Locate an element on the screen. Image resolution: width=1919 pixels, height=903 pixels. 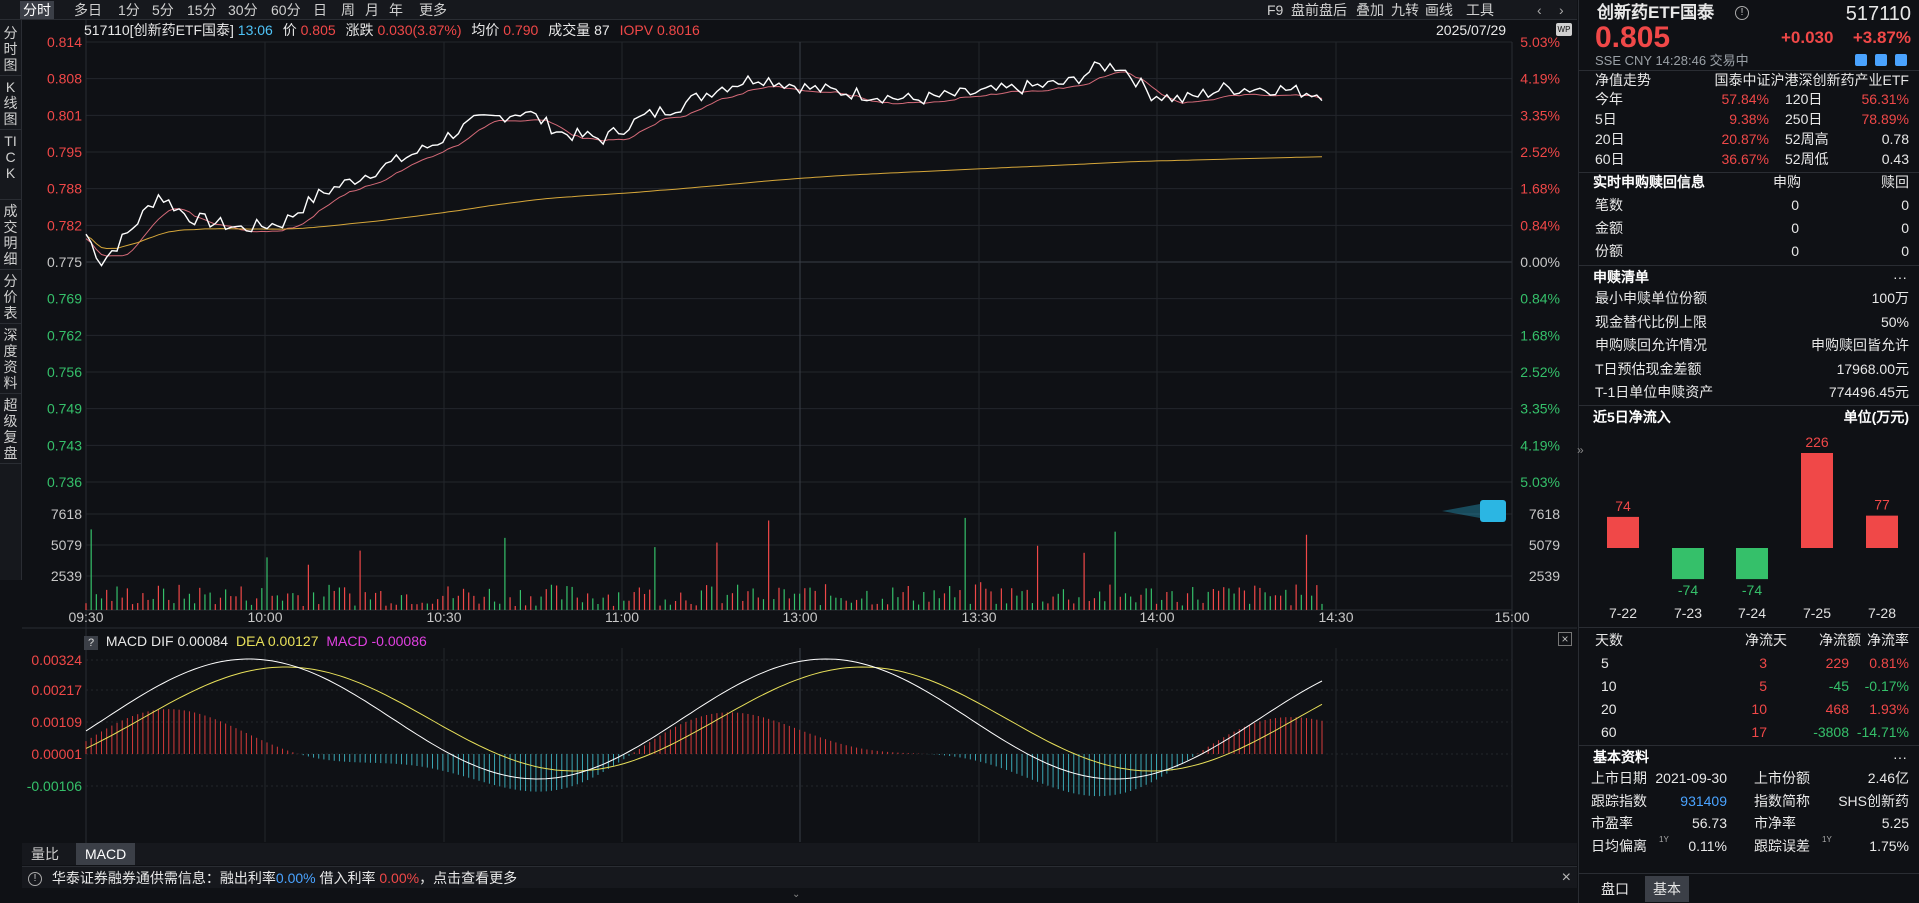
dif-value: 0.00084 is located at coordinates (203, 641).